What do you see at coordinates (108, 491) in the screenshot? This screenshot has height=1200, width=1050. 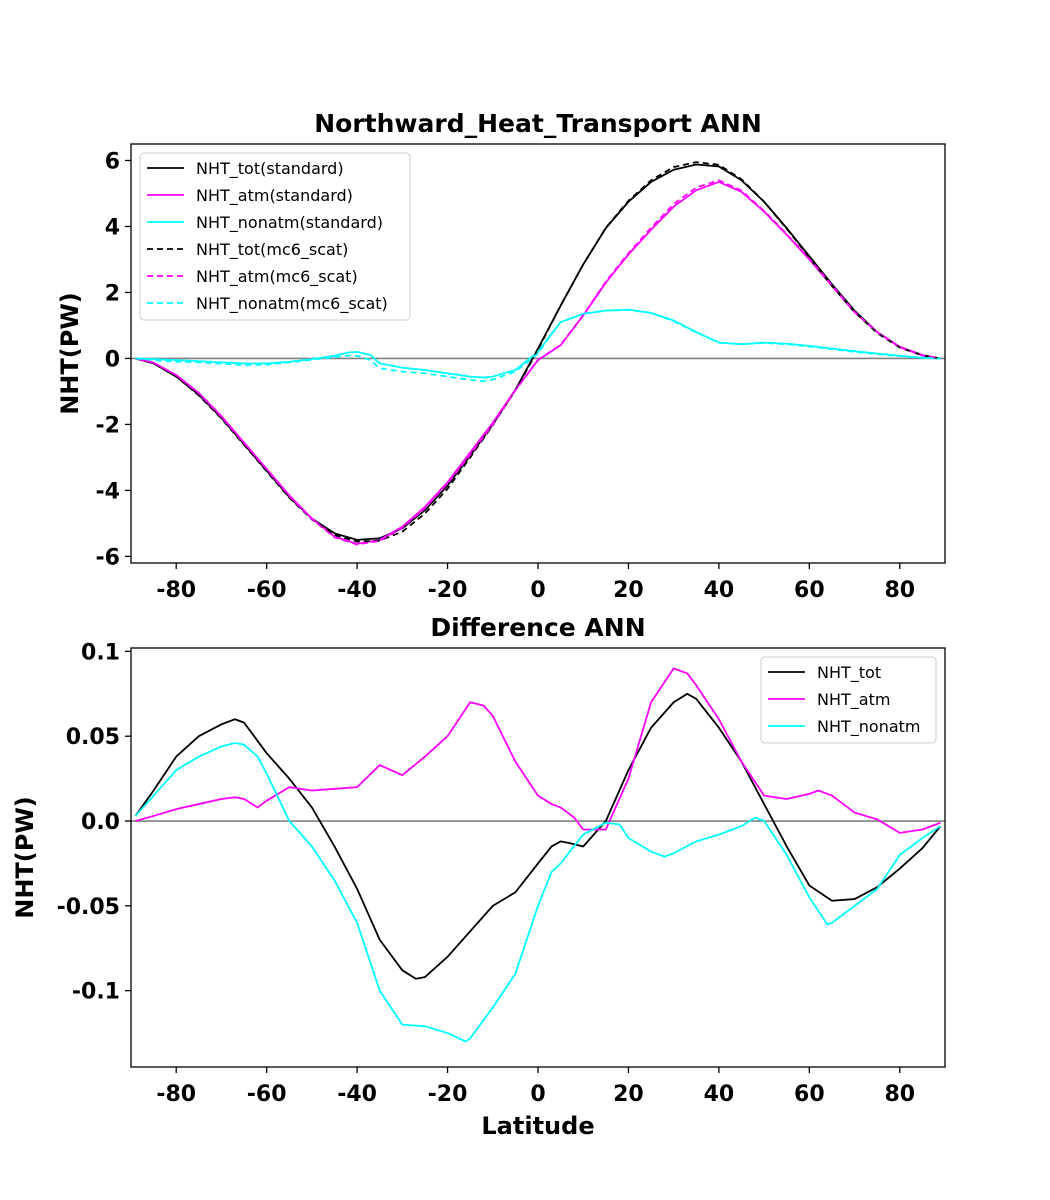 I see `y-tick-label: -4` at bounding box center [108, 491].